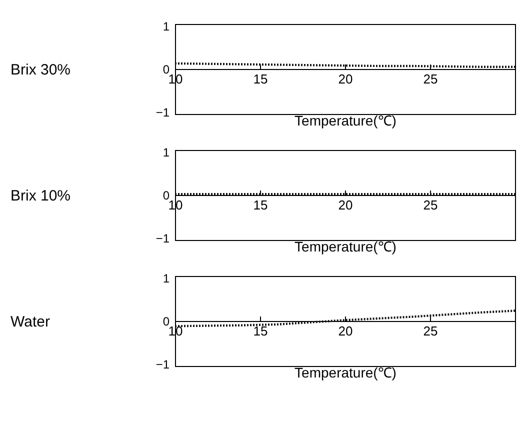  I want to click on y-axis-title: Brix 10%, so click(40, 196).